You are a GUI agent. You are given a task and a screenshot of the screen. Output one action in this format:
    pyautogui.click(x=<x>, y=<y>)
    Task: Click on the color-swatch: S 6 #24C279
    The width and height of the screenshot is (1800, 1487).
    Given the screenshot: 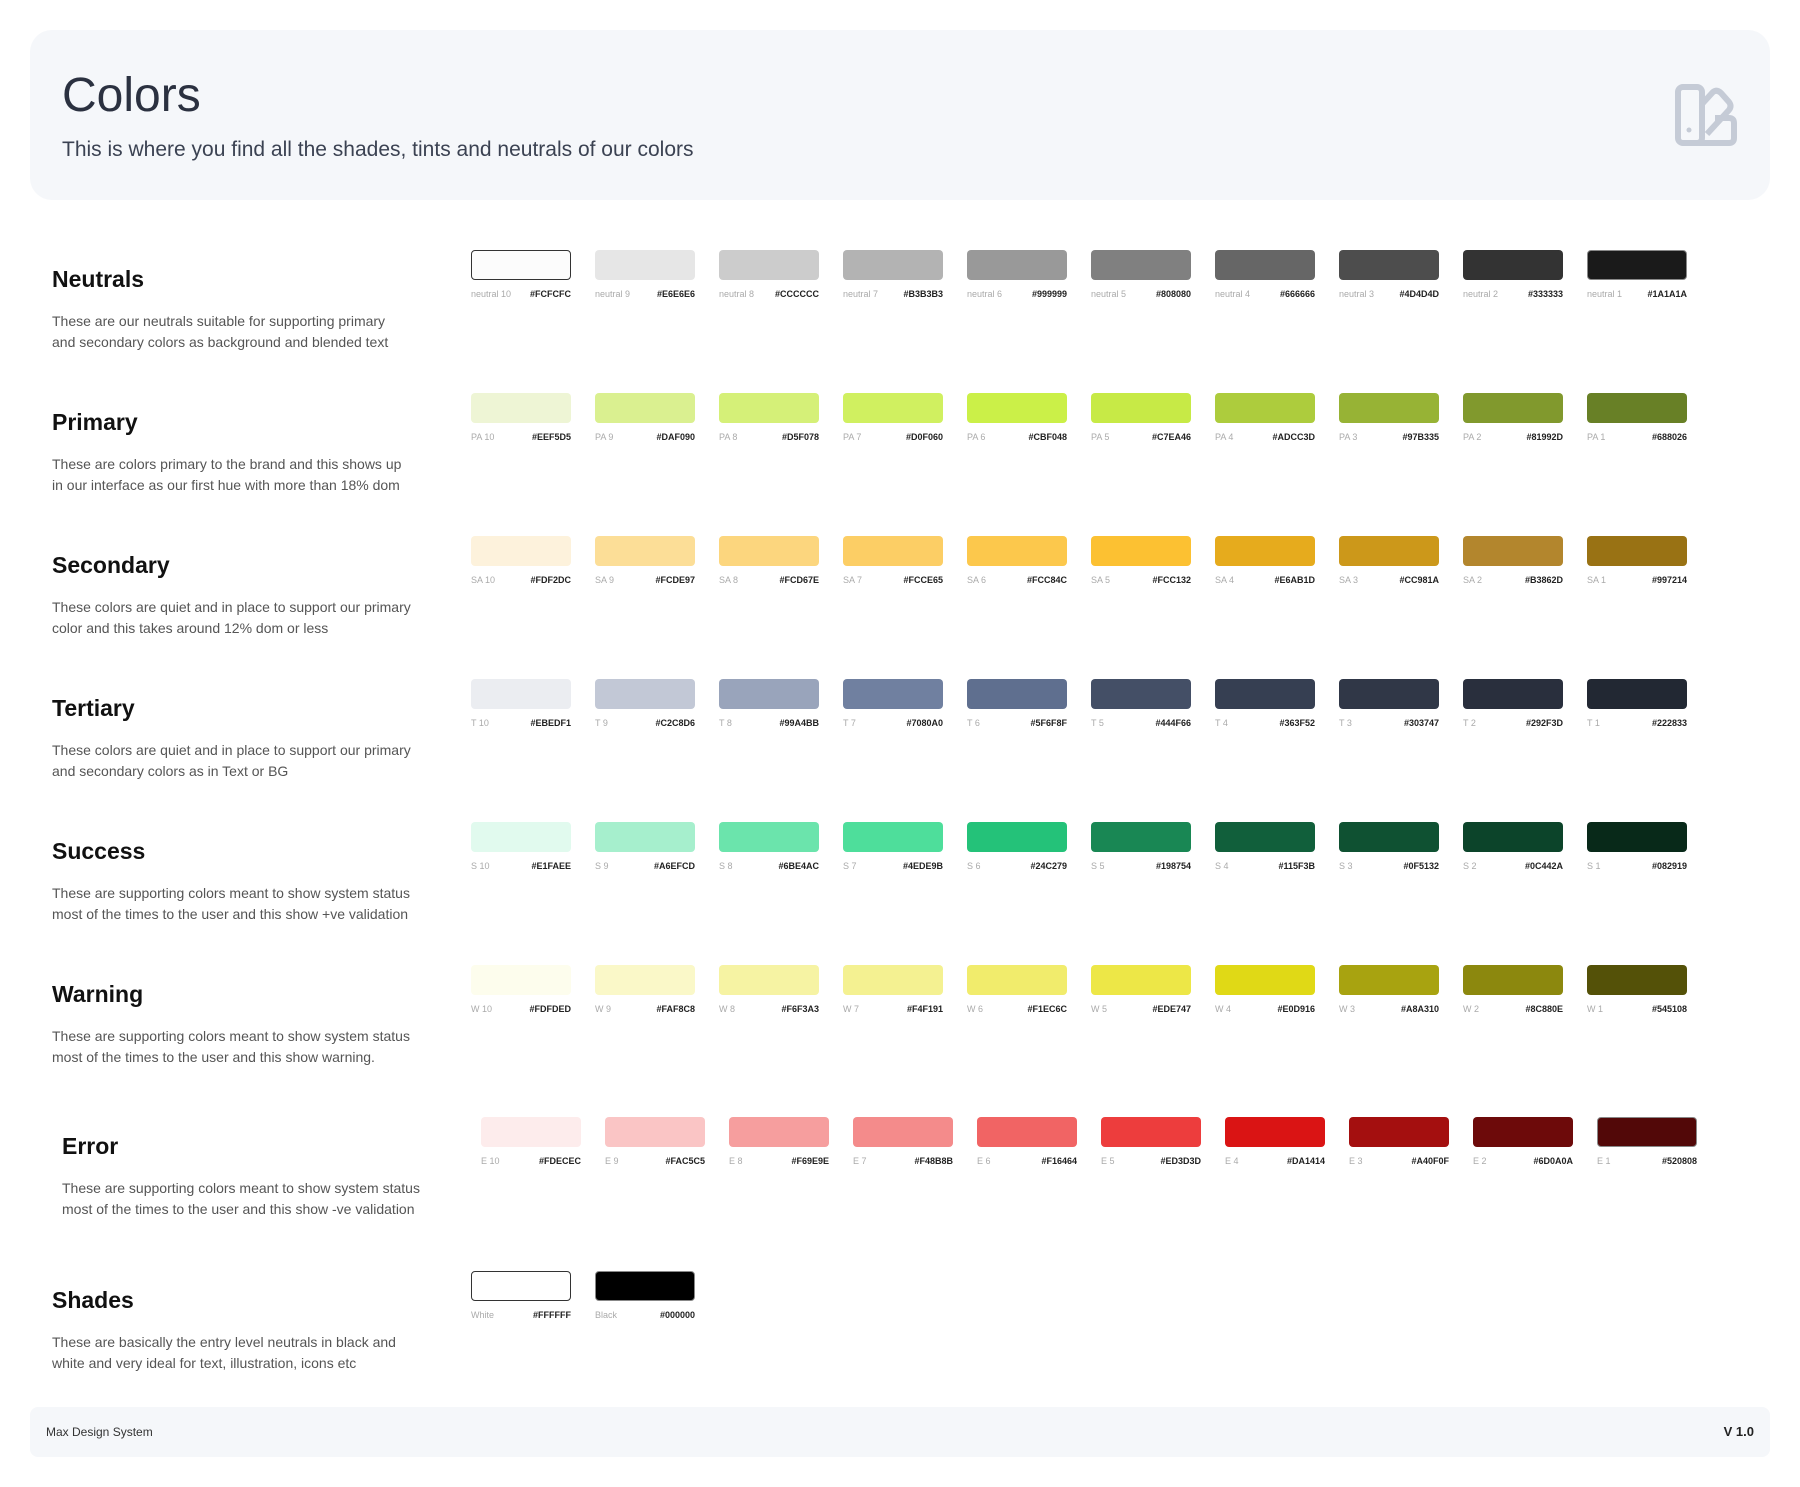 What is the action you would take?
    pyautogui.click(x=1017, y=846)
    